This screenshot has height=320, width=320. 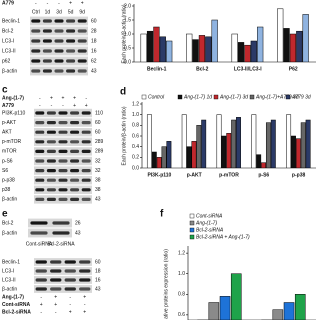 I want to click on row-label: mTOR, so click(x=9, y=152).